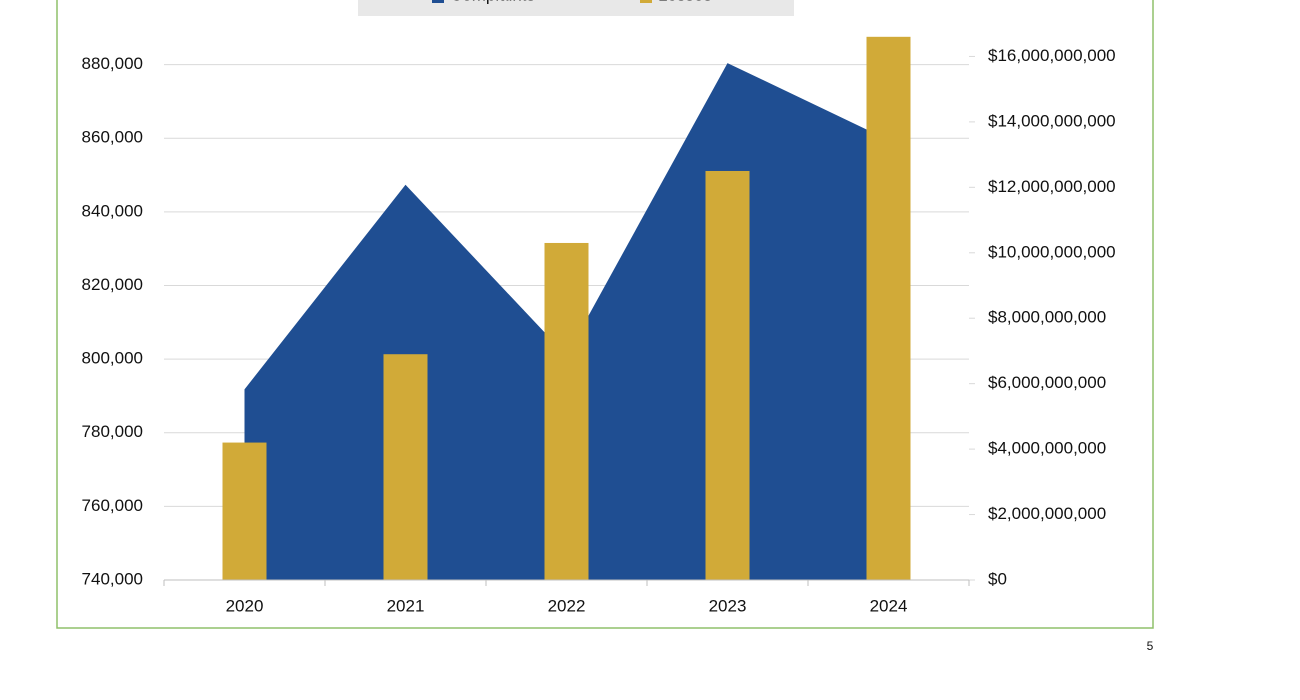 This screenshot has width=1300, height=700. What do you see at coordinates (728, 605) in the screenshot?
I see `x-tick-label: 2023` at bounding box center [728, 605].